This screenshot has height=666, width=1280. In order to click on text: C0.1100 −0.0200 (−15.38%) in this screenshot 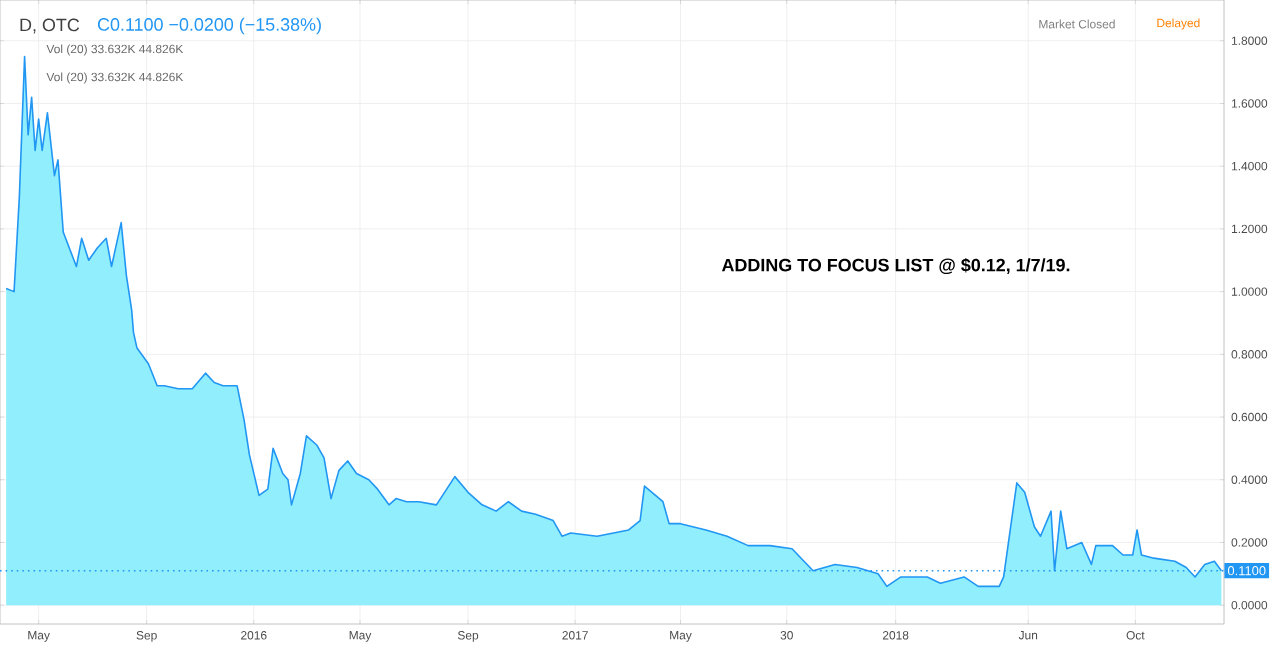, I will do `click(209, 26)`.